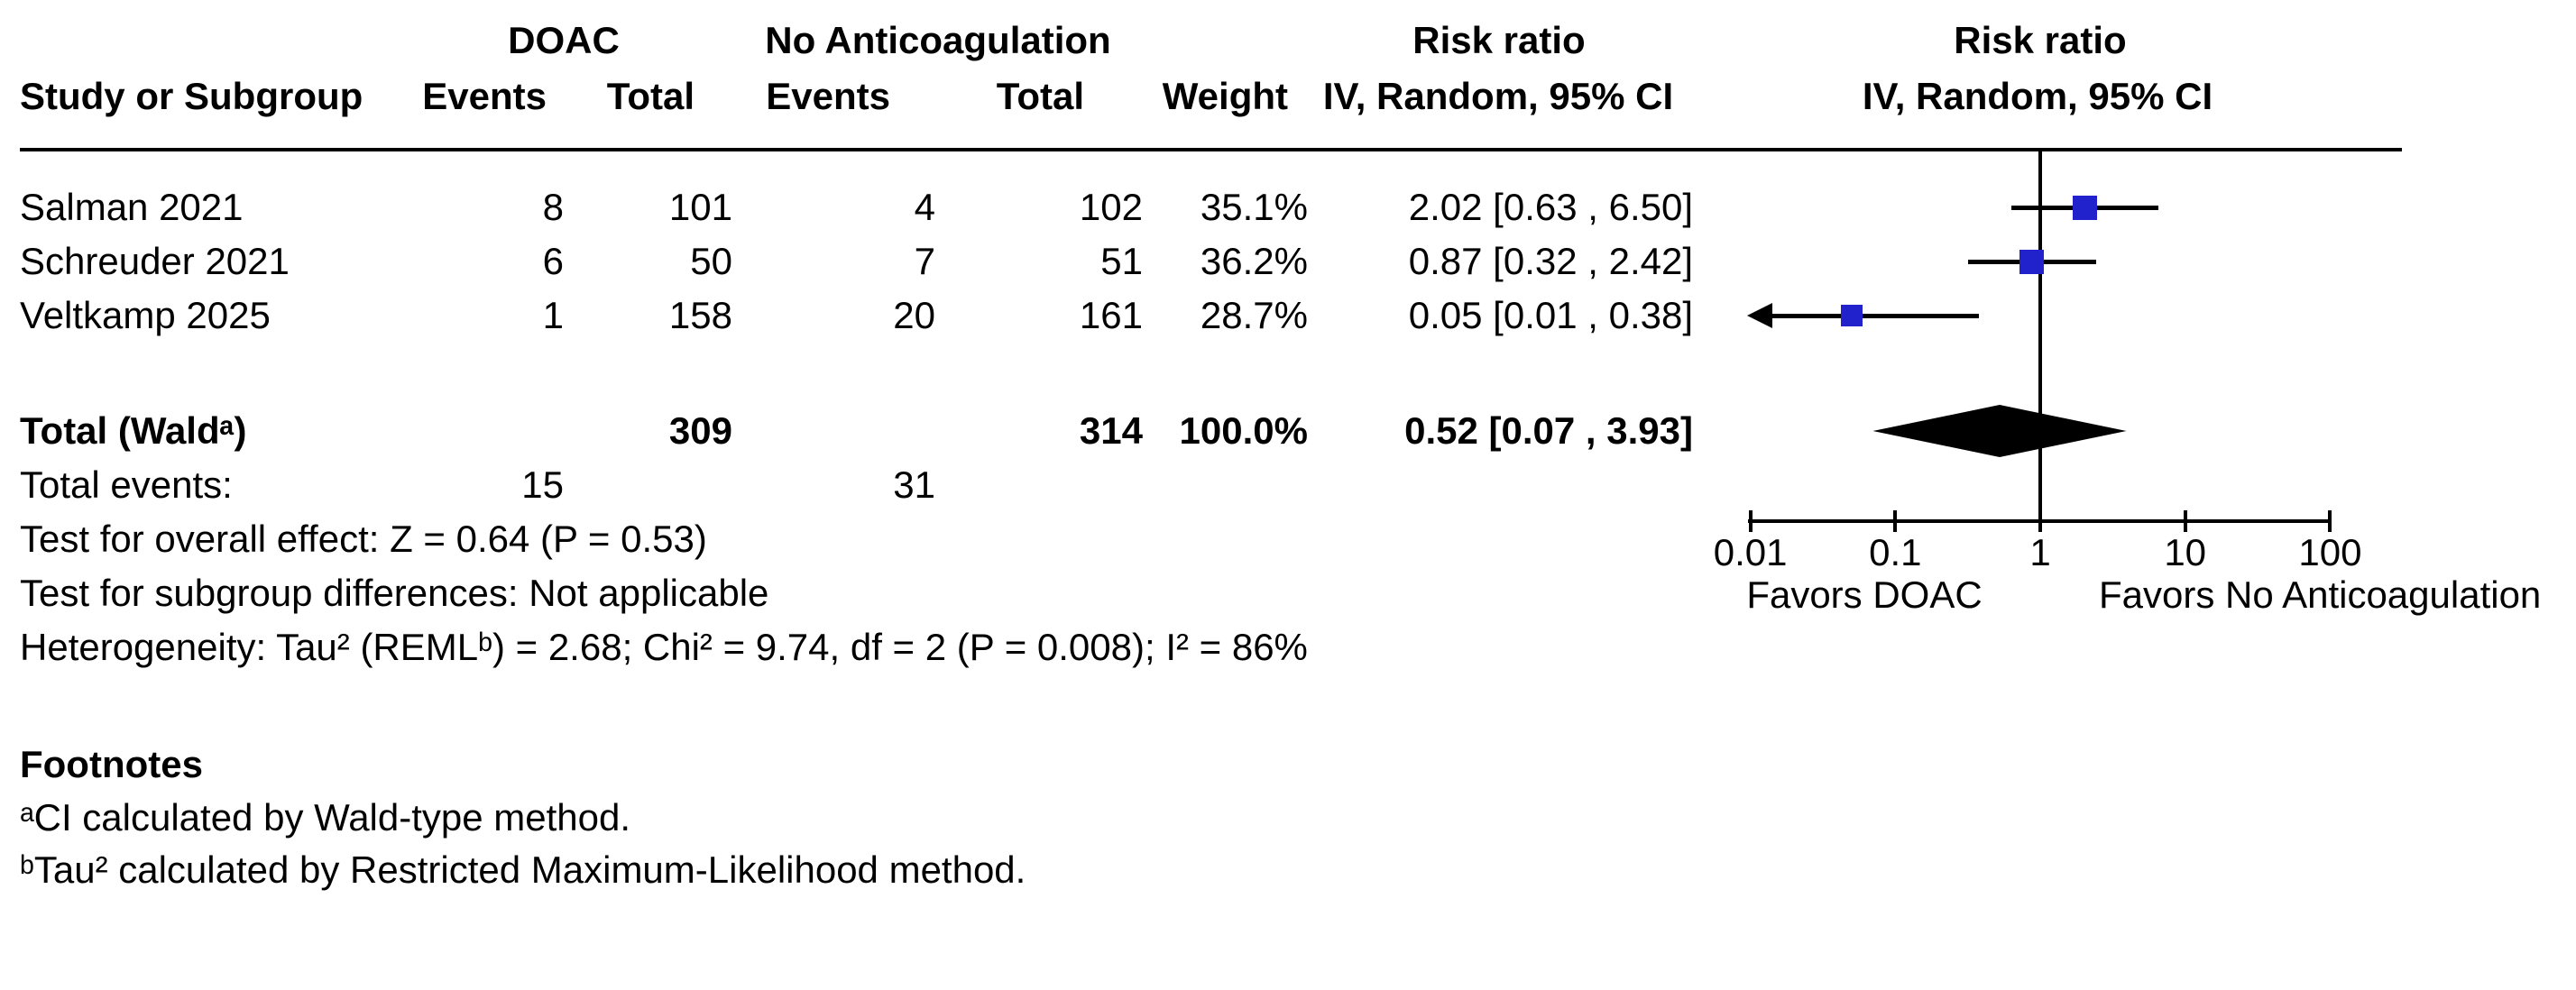 The width and height of the screenshot is (2576, 990). I want to click on total-diamond, so click(1999, 431).